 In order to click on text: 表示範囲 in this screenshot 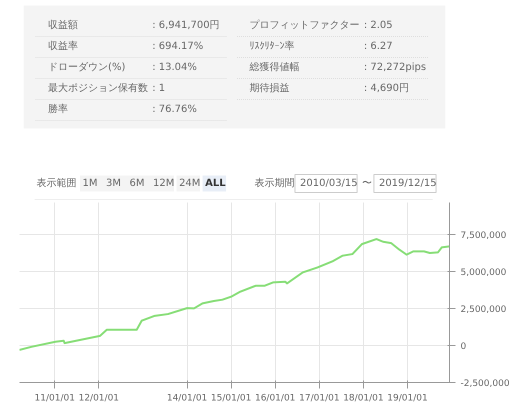, I will do `click(56, 183)`.